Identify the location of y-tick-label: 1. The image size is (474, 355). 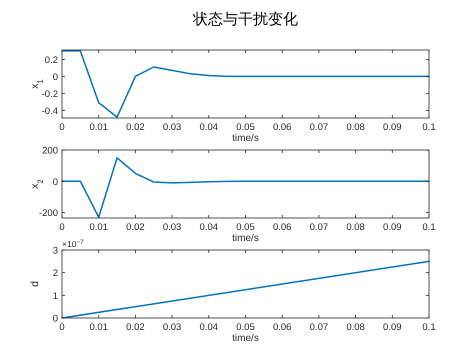
(55, 296).